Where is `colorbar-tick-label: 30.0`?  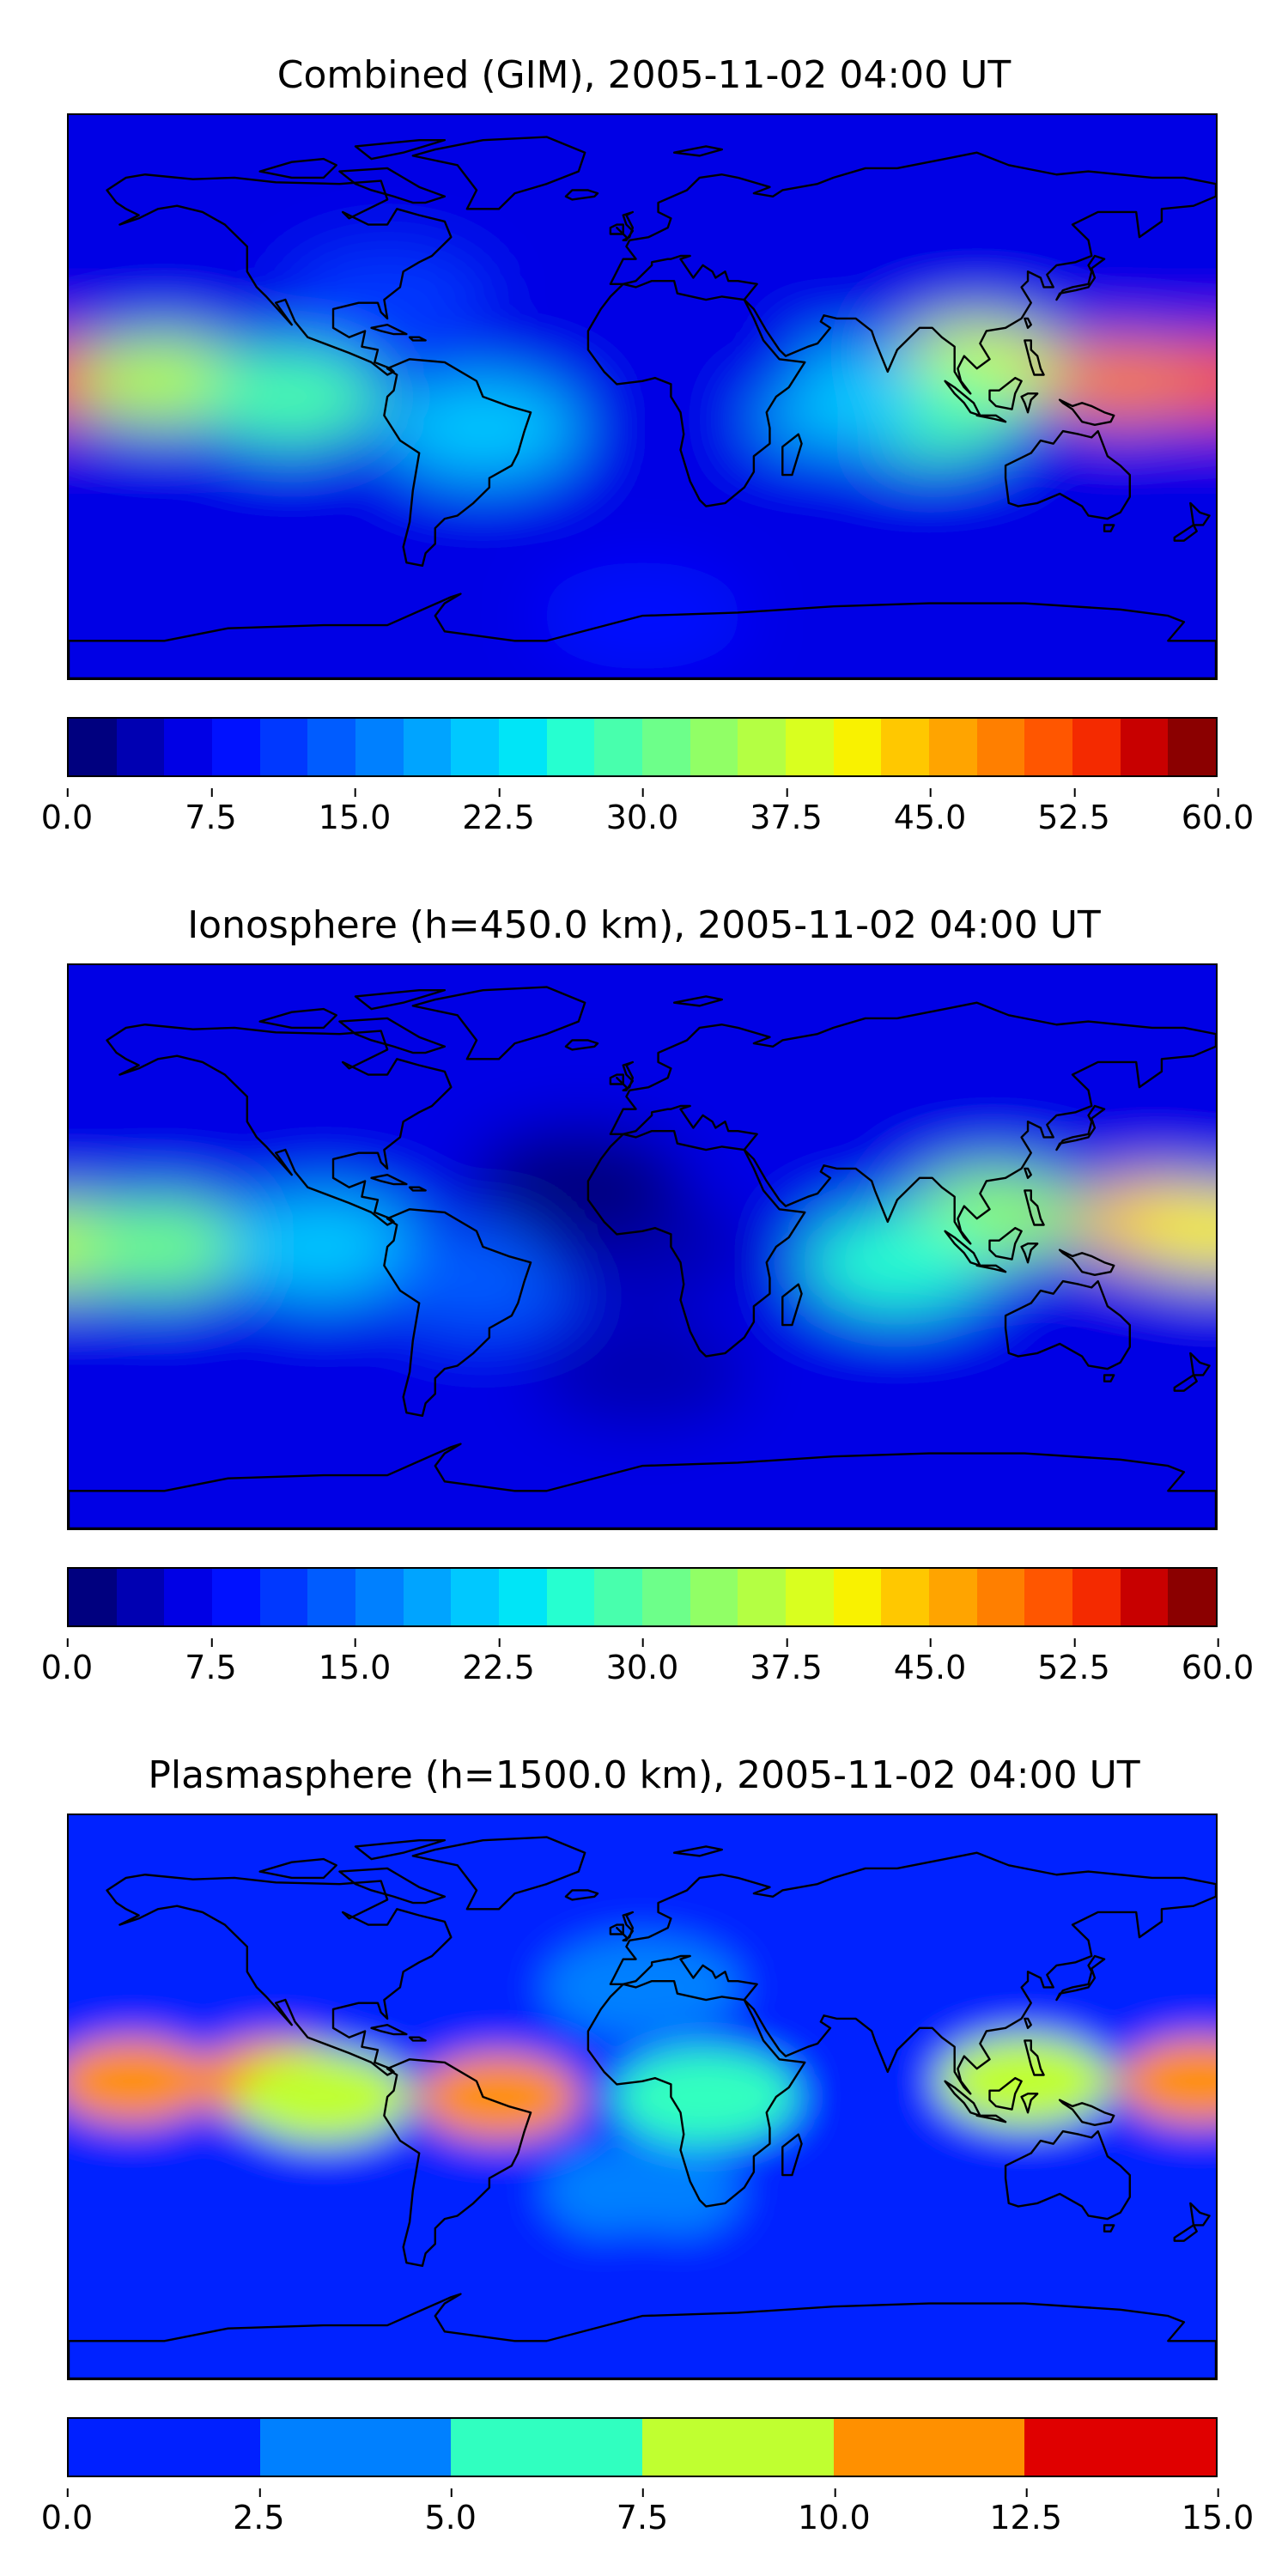
colorbar-tick-label: 30.0 is located at coordinates (642, 812).